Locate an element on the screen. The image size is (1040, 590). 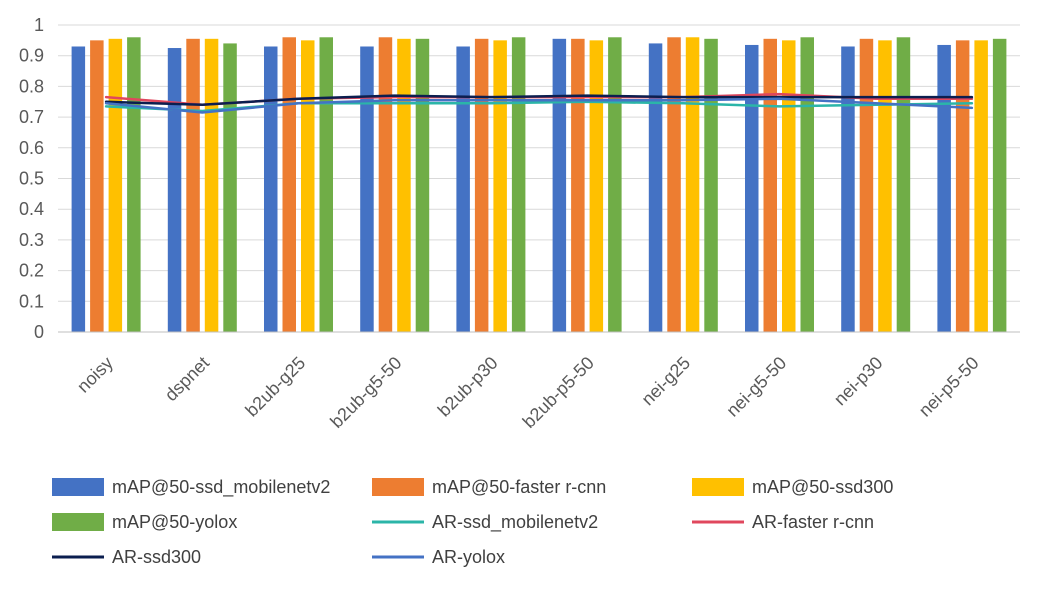
x-tick-label: b2ub-g25 is located at coordinates (275, 387).